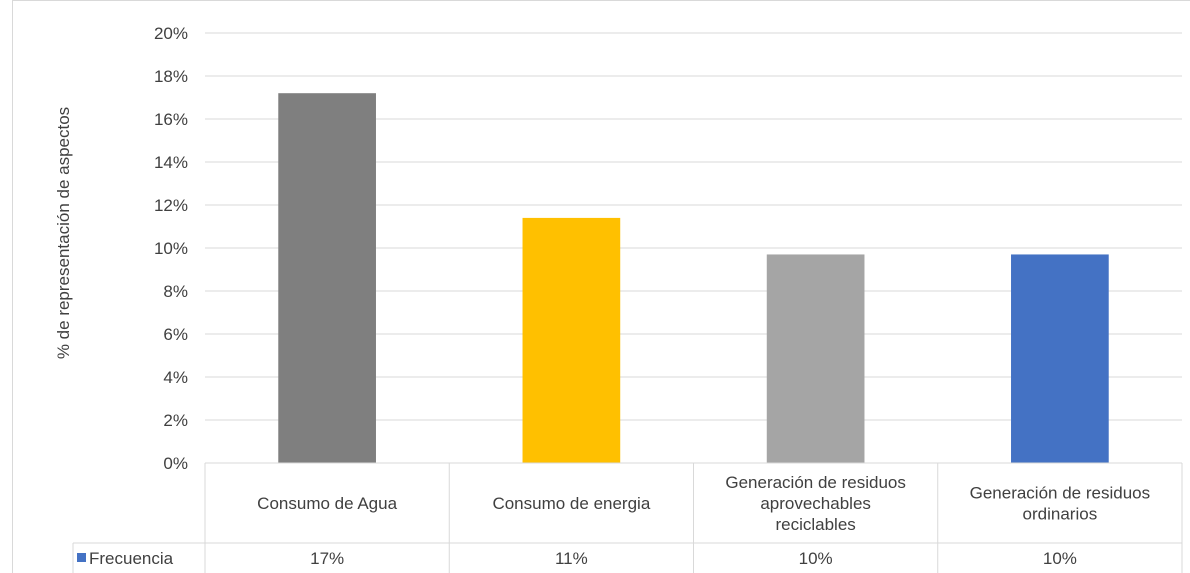 The width and height of the screenshot is (1190, 573). What do you see at coordinates (63, 233) in the screenshot?
I see `y-axis-label: % de representación de aspectos` at bounding box center [63, 233].